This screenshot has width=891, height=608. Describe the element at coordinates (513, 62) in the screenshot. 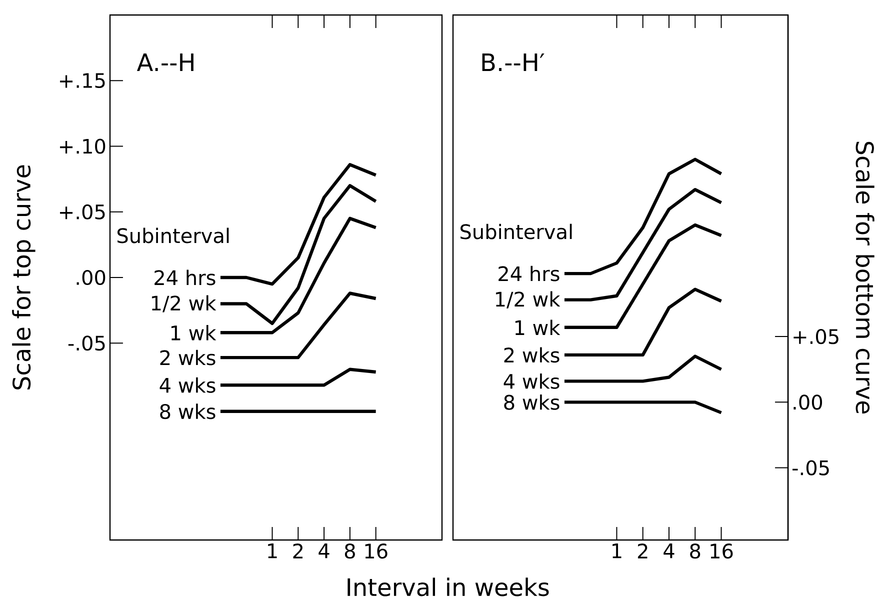

I see `text: B.--H′` at that location.